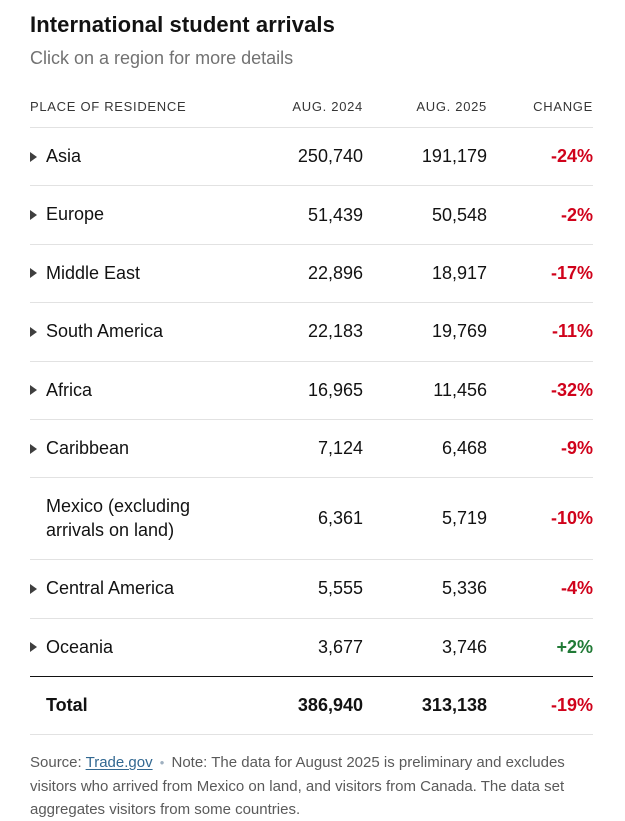 This screenshot has height=821, width=625. I want to click on total-label-cell: Total, so click(139, 705).